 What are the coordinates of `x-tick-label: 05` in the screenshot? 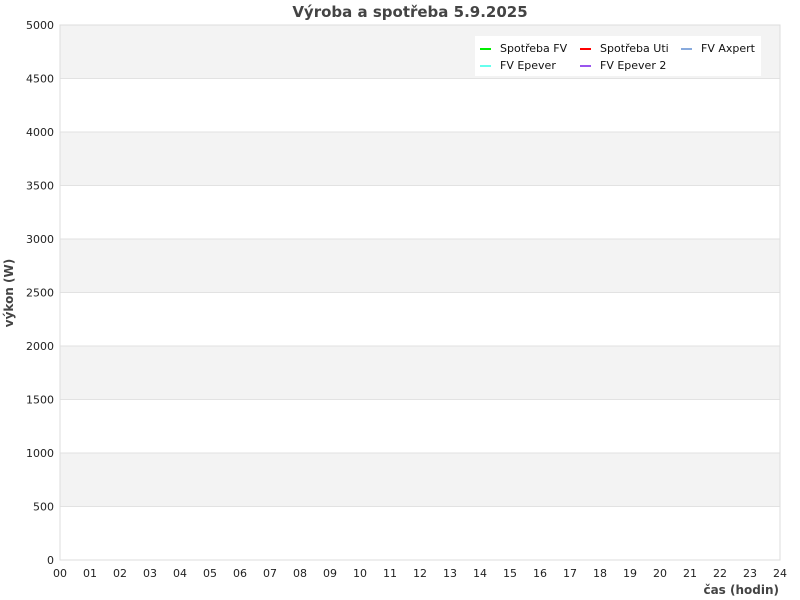 It's located at (210, 573).